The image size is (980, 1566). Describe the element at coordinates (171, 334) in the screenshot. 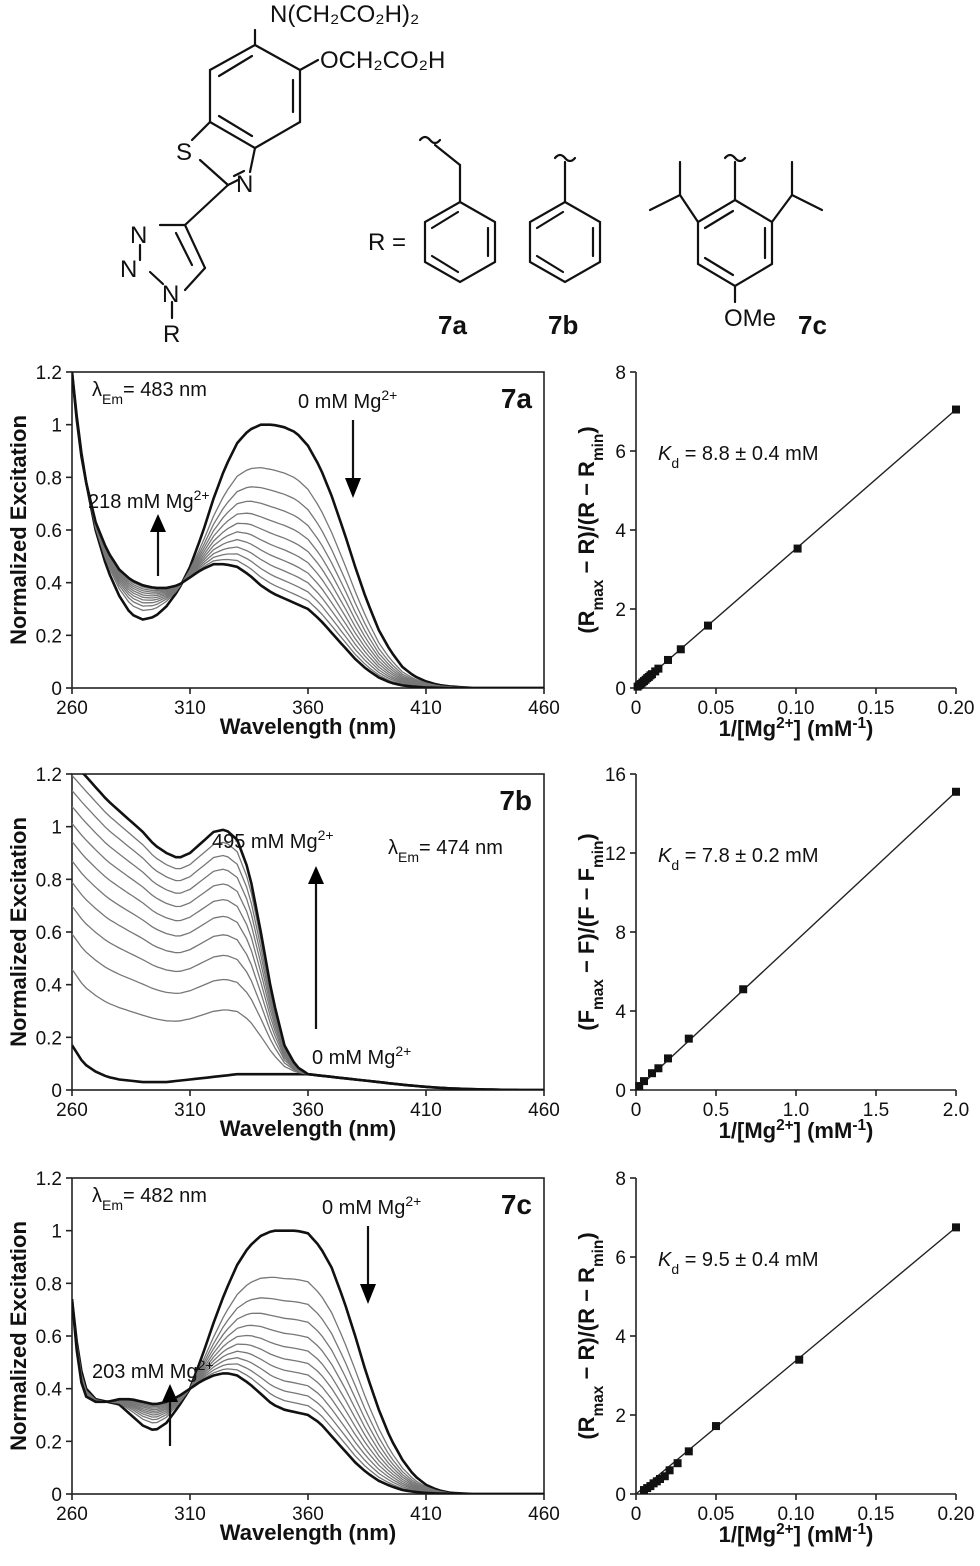

I see `atom-r-group: R` at that location.